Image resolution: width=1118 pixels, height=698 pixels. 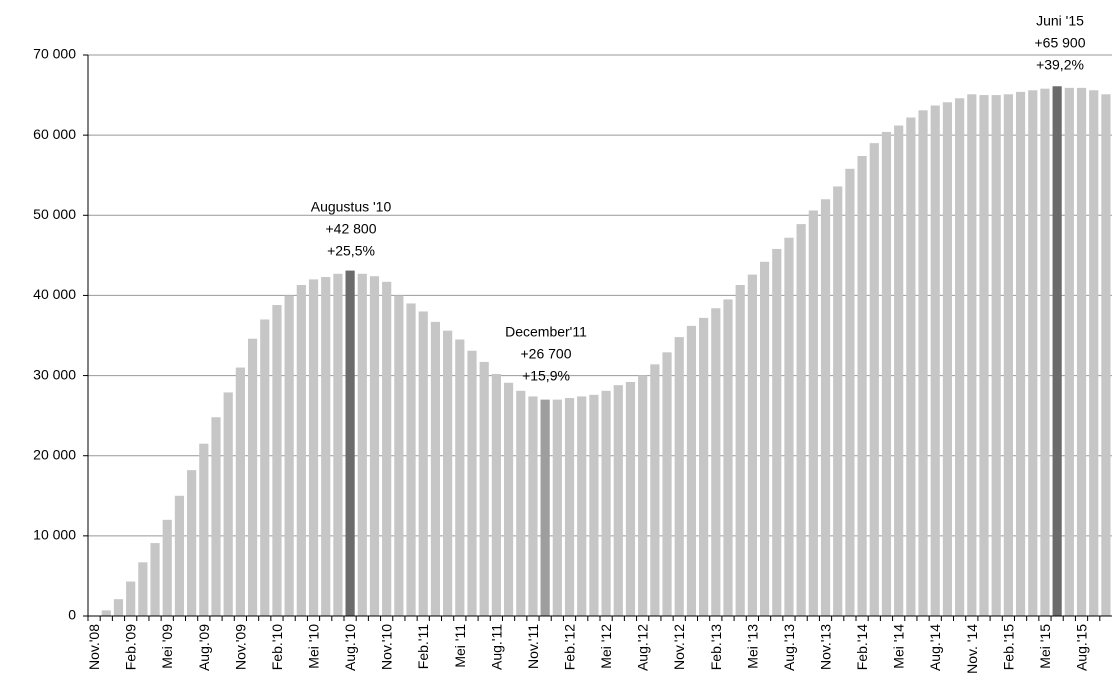 I want to click on x-tick-label: Feb.'13, so click(x=716, y=647).